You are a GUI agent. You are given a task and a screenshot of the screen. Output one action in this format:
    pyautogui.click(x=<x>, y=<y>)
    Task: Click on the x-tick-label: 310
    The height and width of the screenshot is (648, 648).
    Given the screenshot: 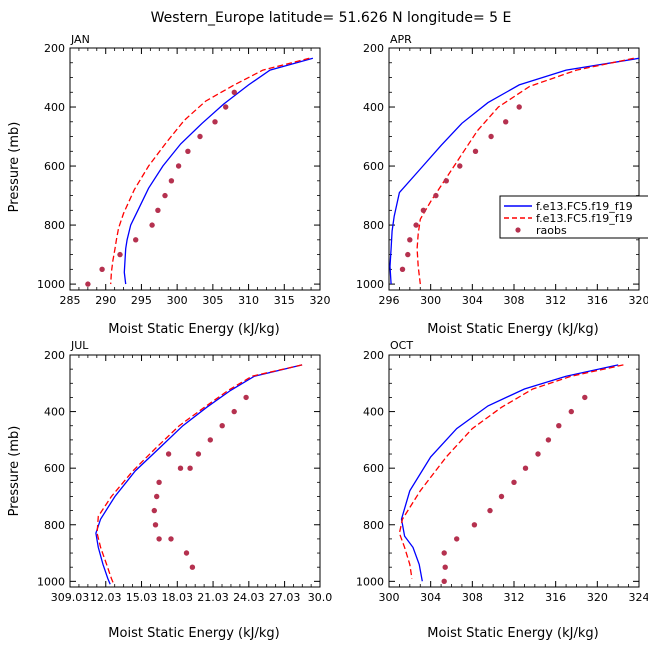 What is the action you would take?
    pyautogui.click(x=248, y=300)
    